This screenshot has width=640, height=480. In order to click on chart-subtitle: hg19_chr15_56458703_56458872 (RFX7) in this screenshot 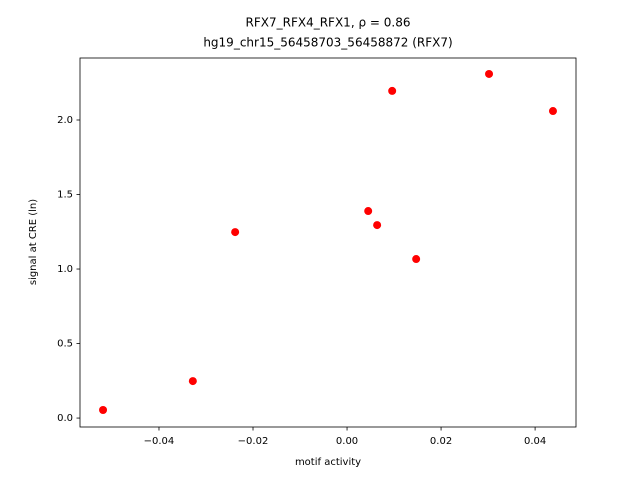, I will do `click(327, 43)`.